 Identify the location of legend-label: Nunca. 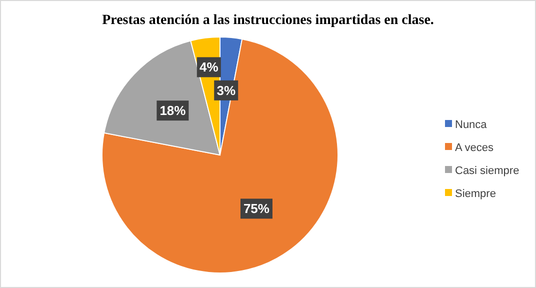
(471, 125).